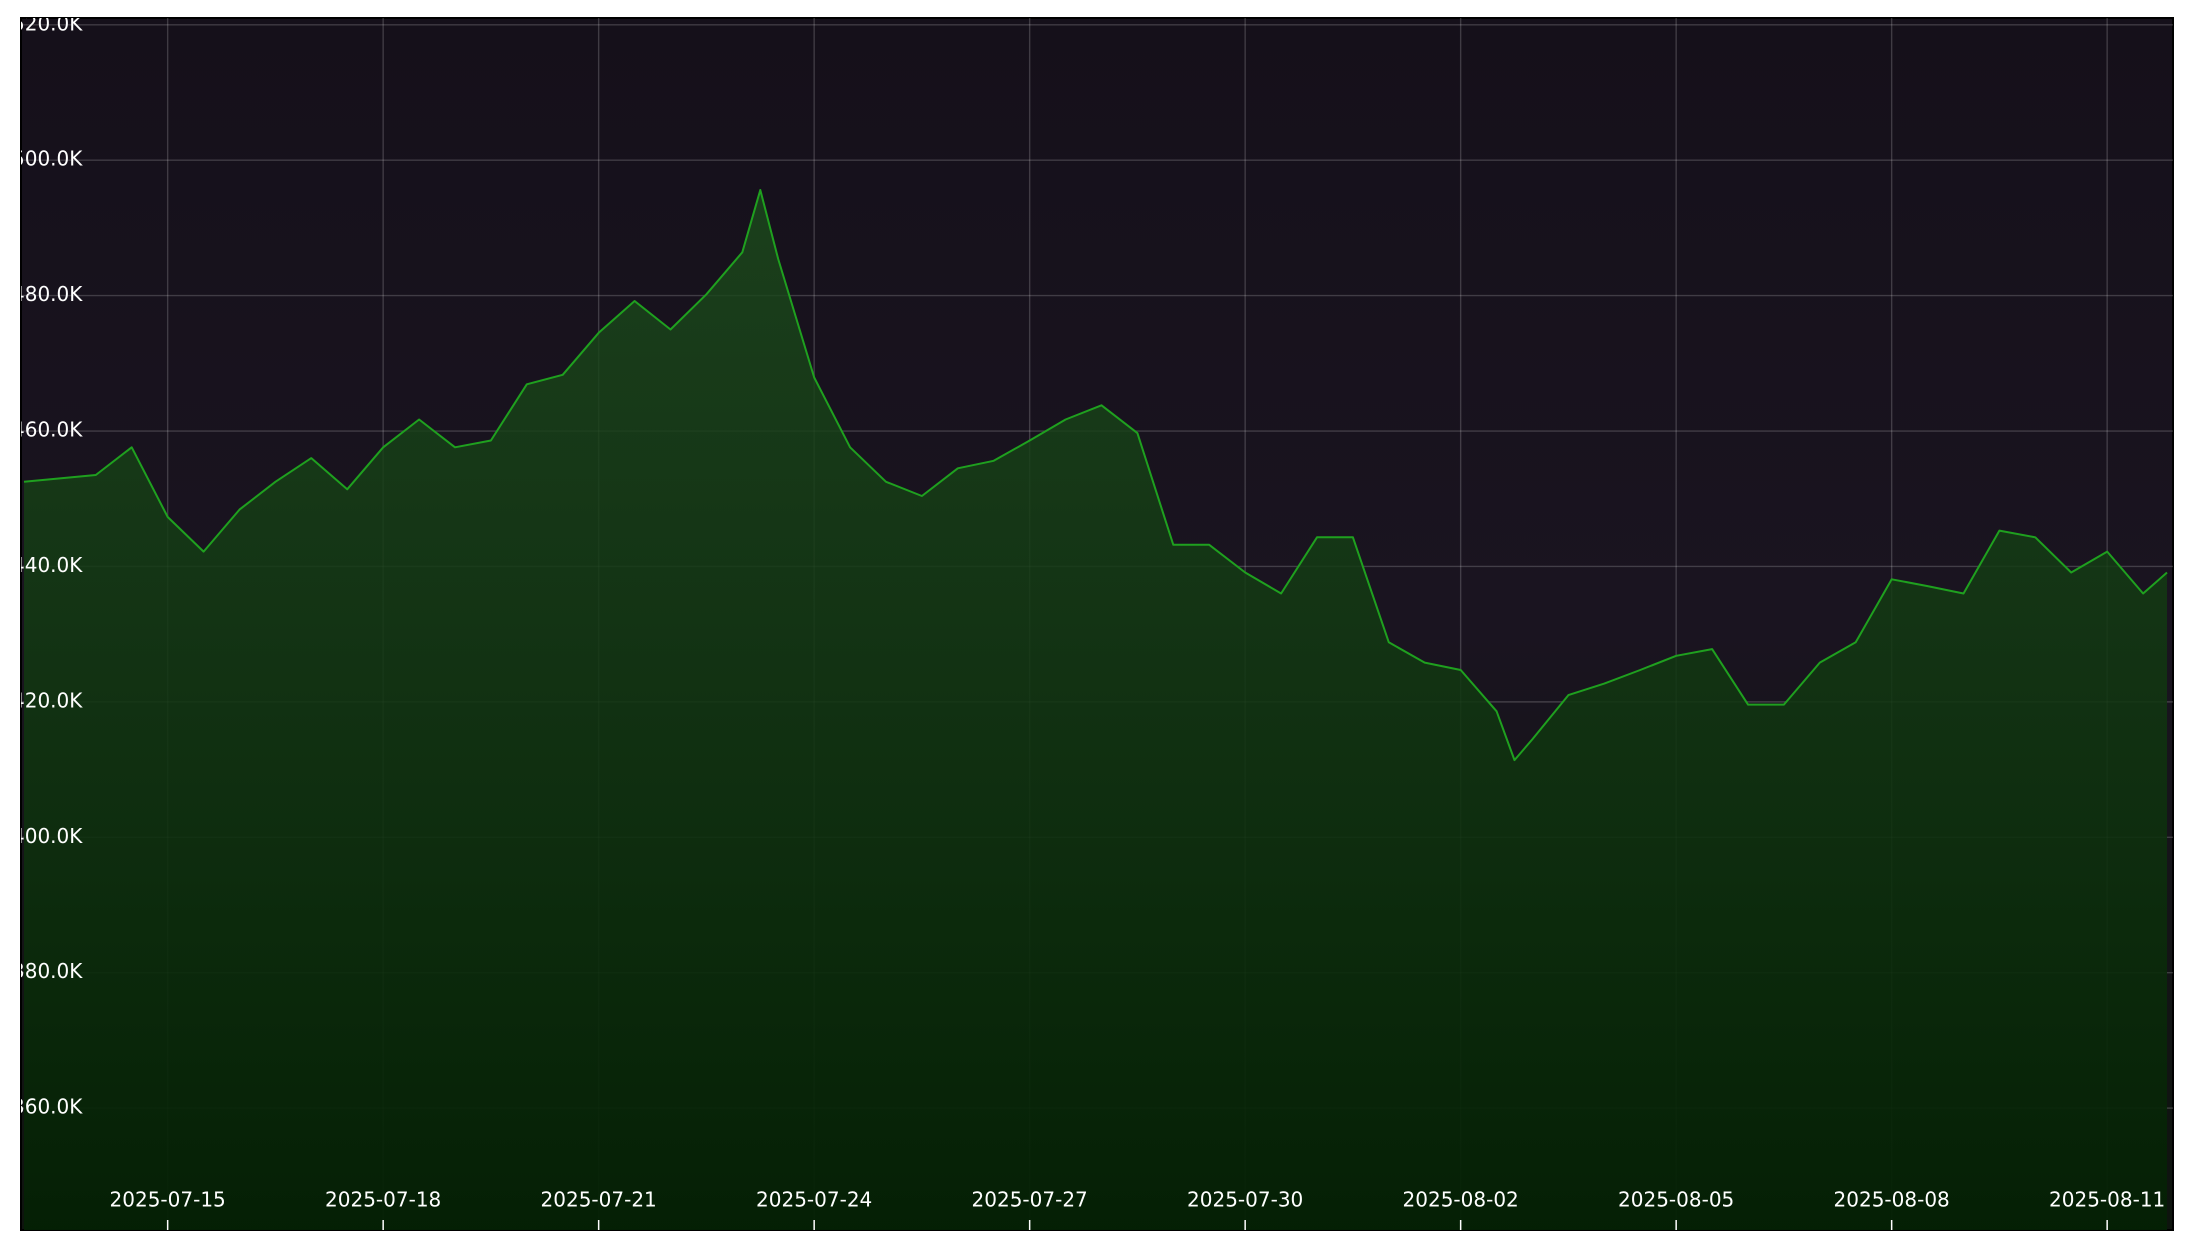  I want to click on y-tick-label: 500.0K, so click(47, 159).